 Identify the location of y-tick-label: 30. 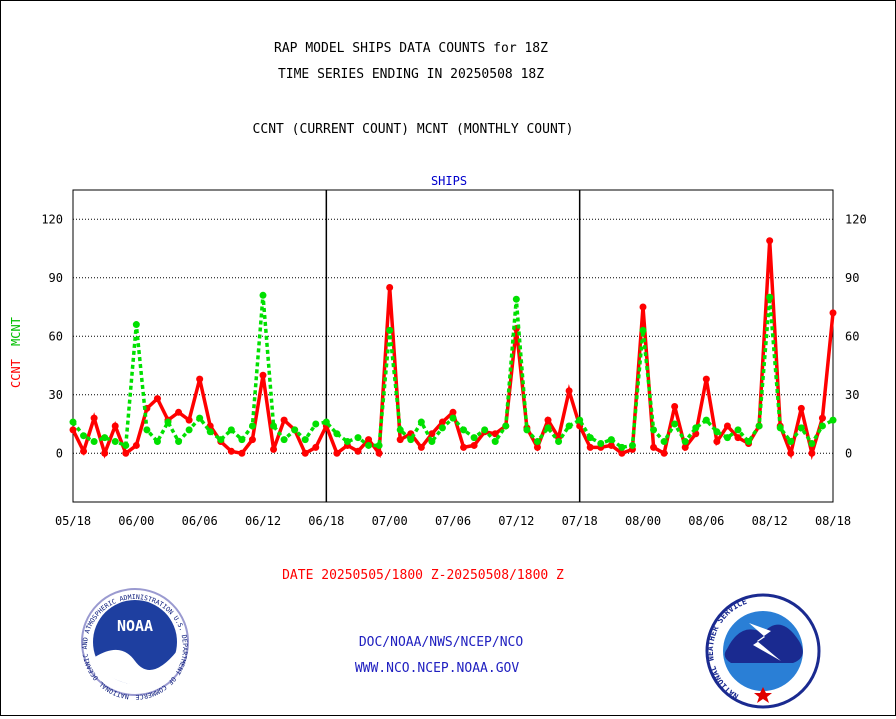
(852, 395).